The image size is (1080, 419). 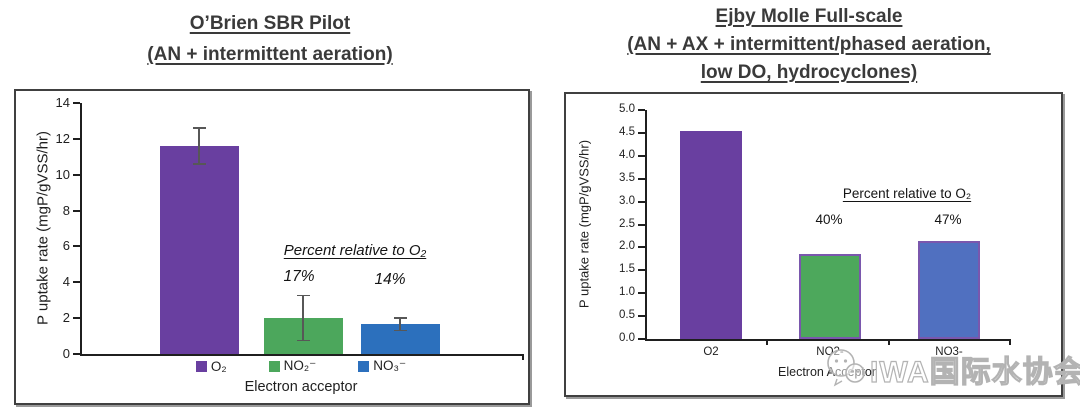 What do you see at coordinates (218, 366) in the screenshot?
I see `legend-label: O₂` at bounding box center [218, 366].